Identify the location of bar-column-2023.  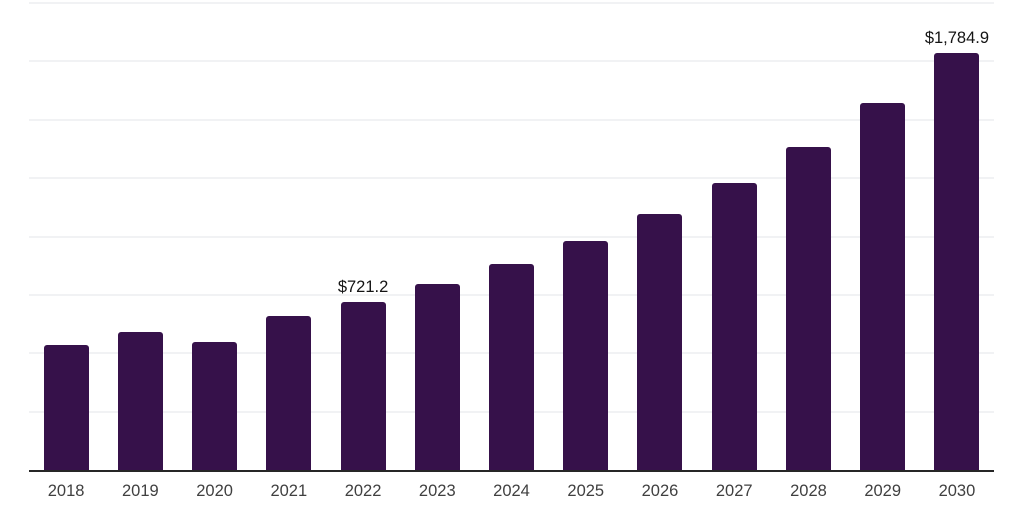
(437, 236).